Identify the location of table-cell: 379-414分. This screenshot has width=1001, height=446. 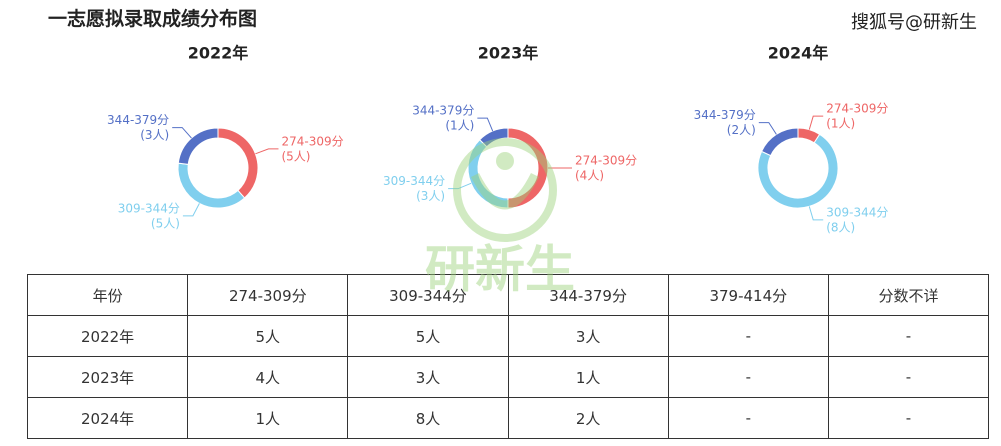
(748, 295).